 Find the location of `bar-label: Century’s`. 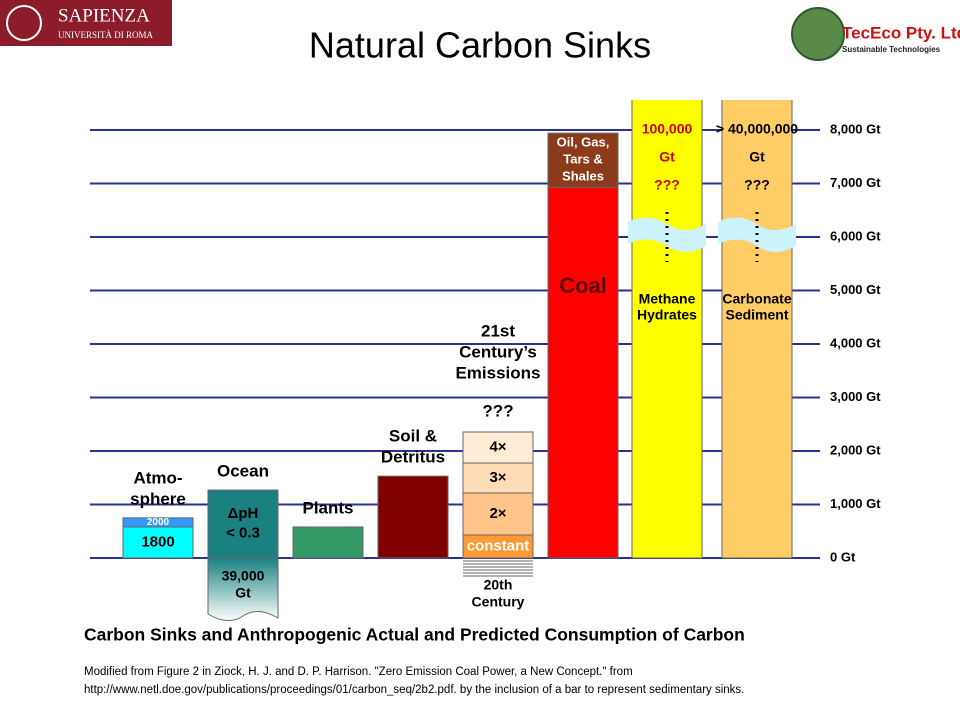

bar-label: Century’s is located at coordinates (498, 351).